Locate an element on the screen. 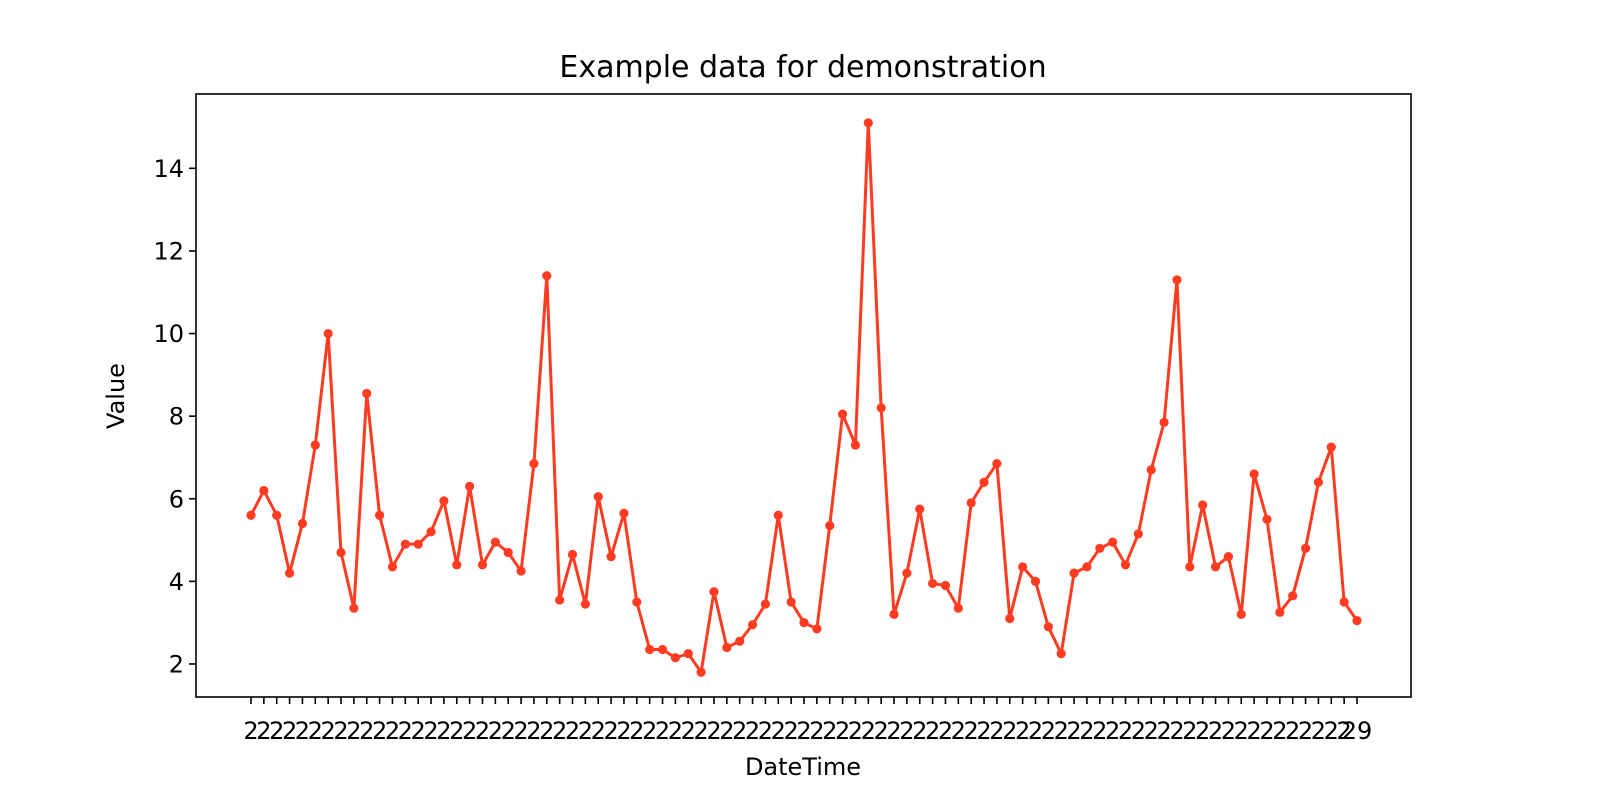 Image resolution: width=1600 pixels, height=800 pixels. y-tick-label: 8 is located at coordinates (176, 417).